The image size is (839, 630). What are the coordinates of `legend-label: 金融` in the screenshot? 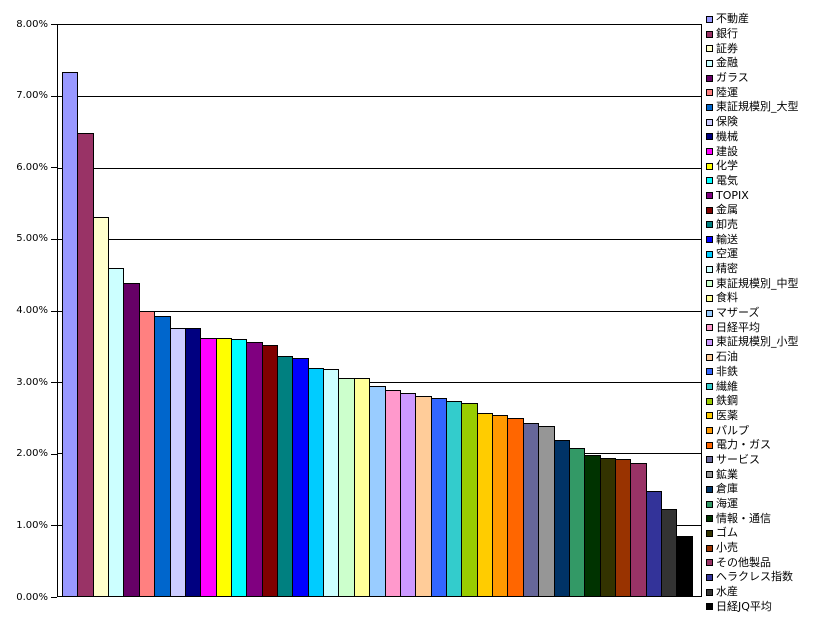 It's located at (727, 63).